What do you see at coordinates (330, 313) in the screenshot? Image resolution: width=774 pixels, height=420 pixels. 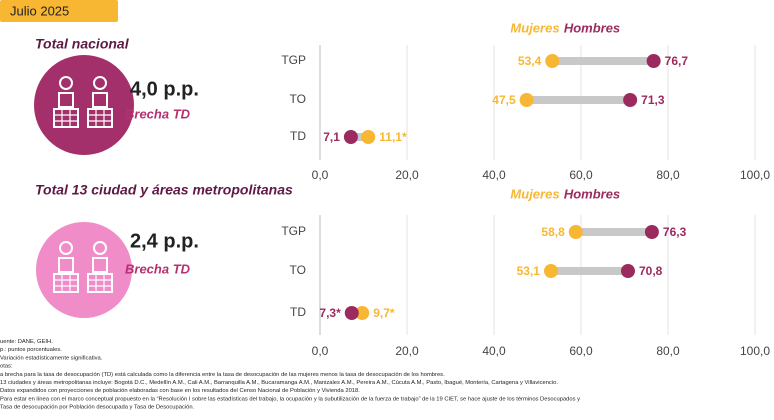 I see `value-label: 7,3*` at bounding box center [330, 313].